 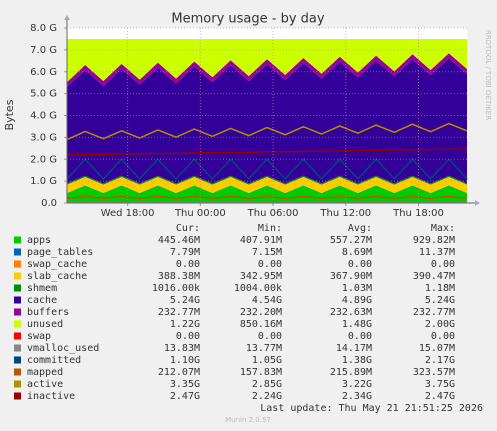 I want to click on y-tick-label: 2.0 G, so click(x=43, y=159).